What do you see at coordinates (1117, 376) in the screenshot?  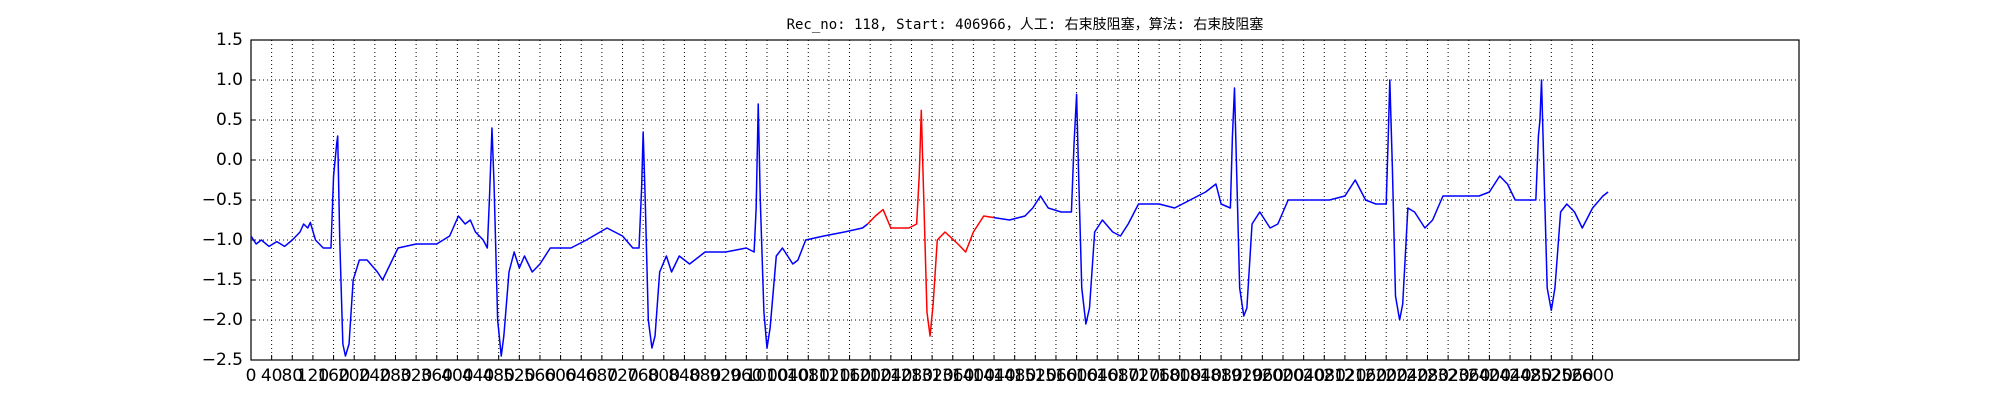 I see `x-tick-label: 1680` at bounding box center [1117, 376].